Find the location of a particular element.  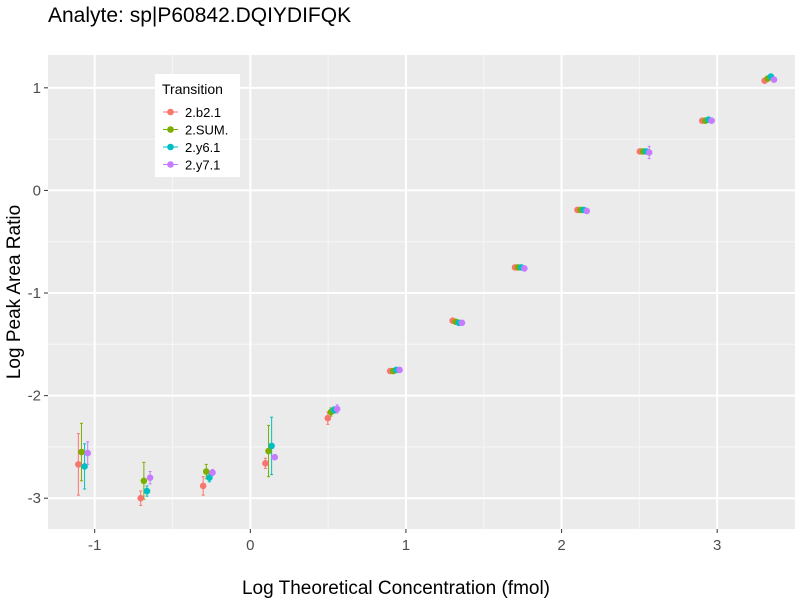

legend-item: 2.y6.1 is located at coordinates (191, 147).